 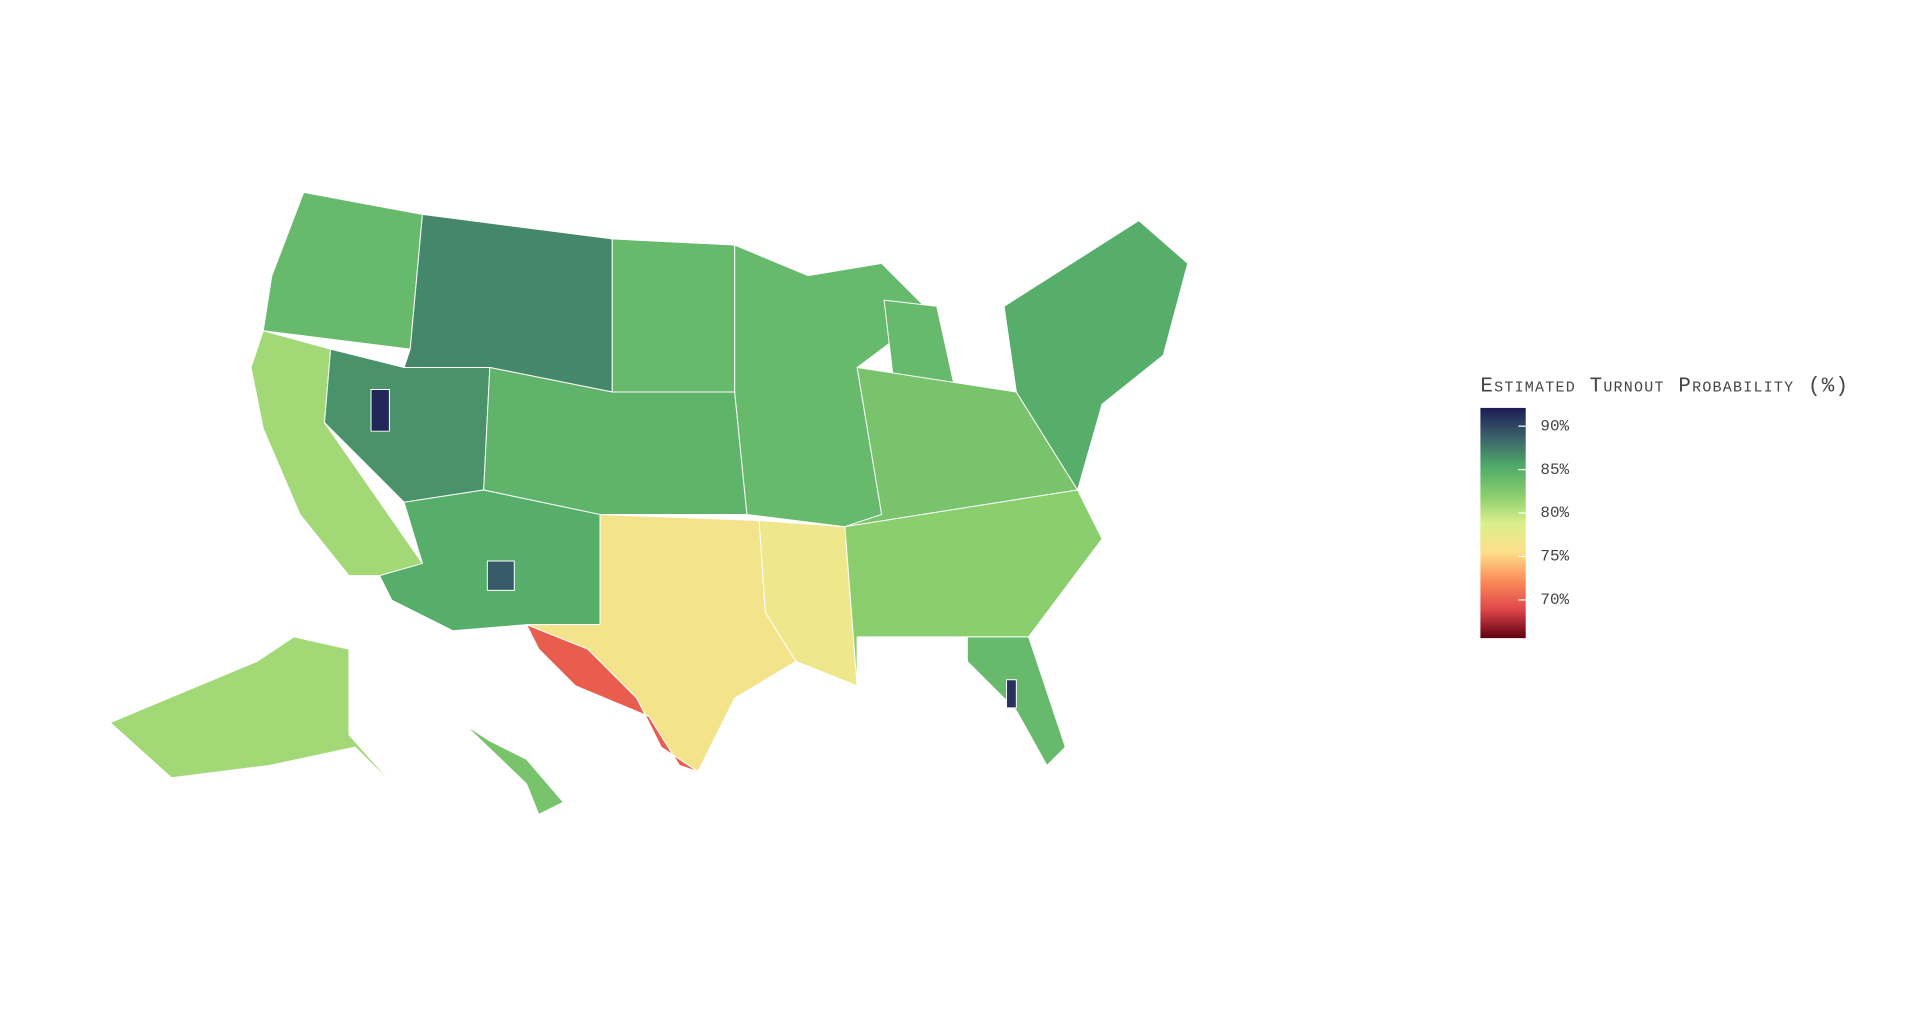 I want to click on colorbar-tick-label: 75%, so click(x=1554, y=557).